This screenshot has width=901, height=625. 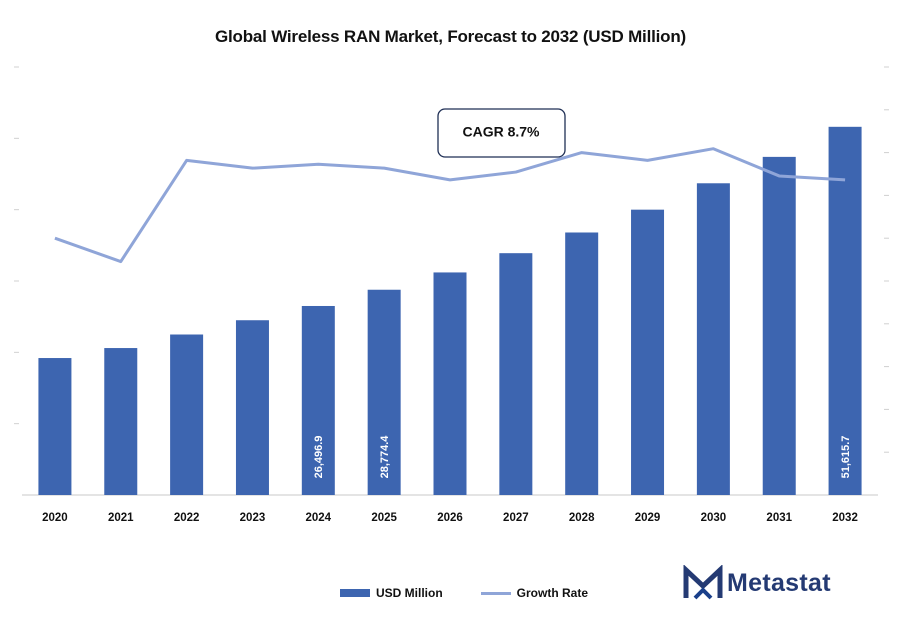 What do you see at coordinates (319, 457) in the screenshot?
I see `data-label: 26,496.9` at bounding box center [319, 457].